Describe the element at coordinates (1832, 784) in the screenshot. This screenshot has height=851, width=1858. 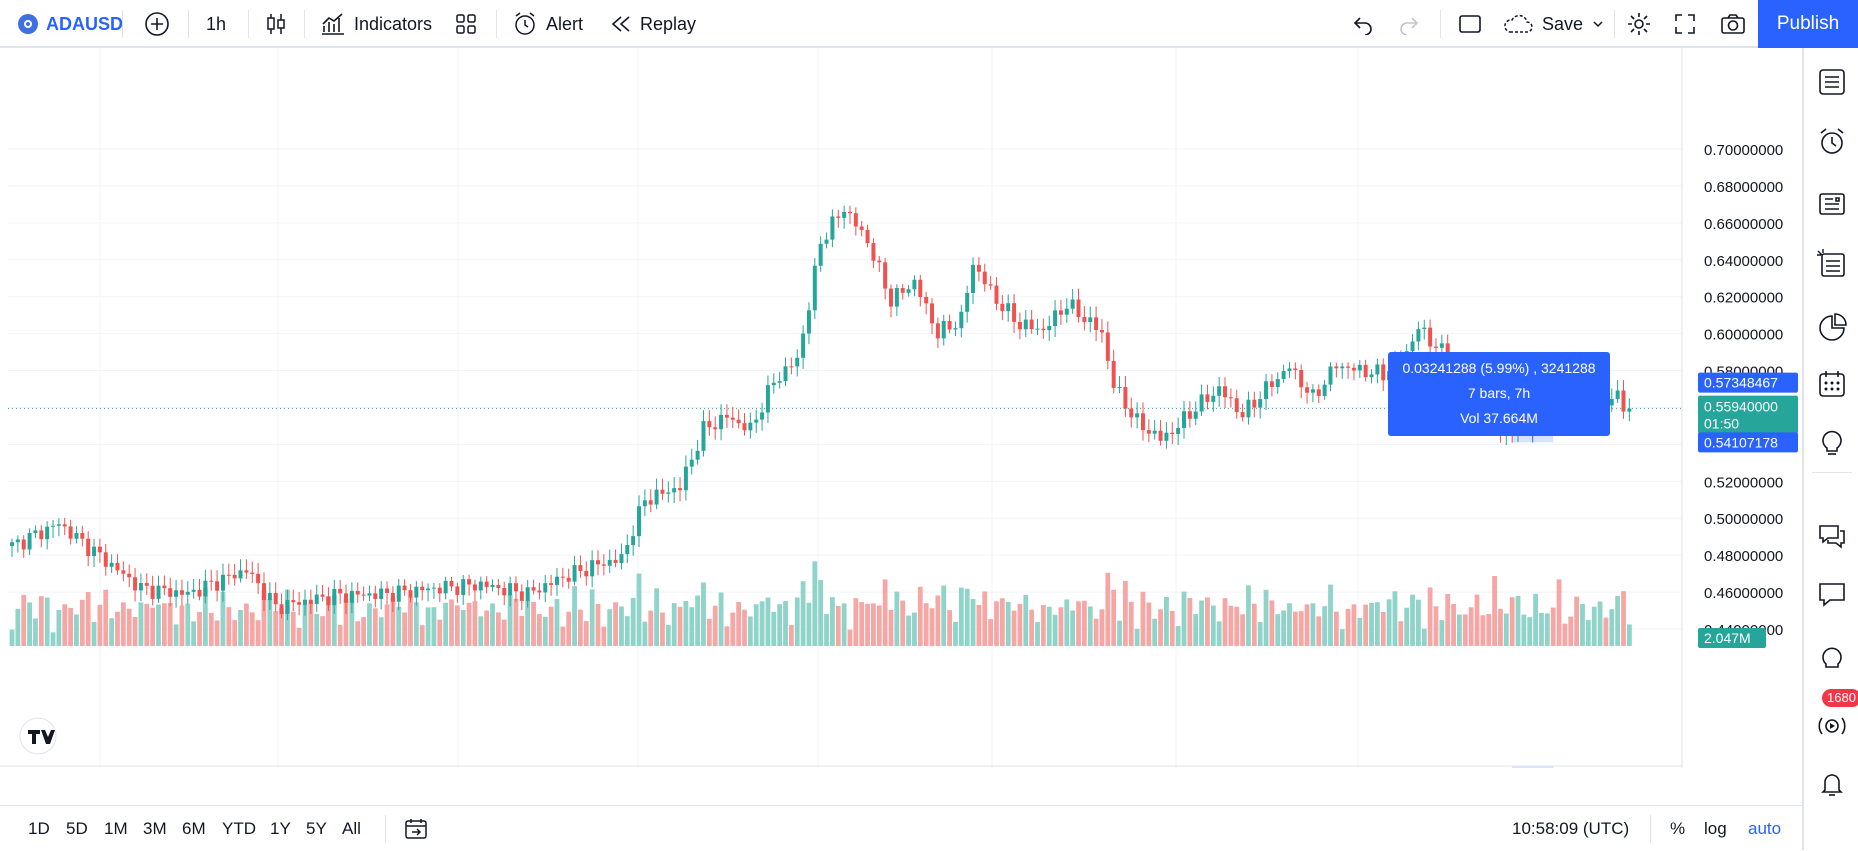
I see `bell-icon` at that location.